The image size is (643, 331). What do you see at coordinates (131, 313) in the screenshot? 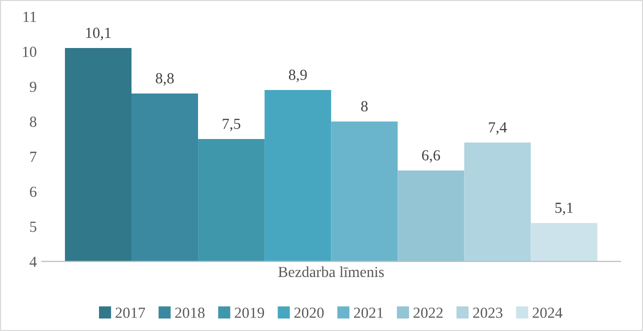
I see `legend-label: 2017` at bounding box center [131, 313].